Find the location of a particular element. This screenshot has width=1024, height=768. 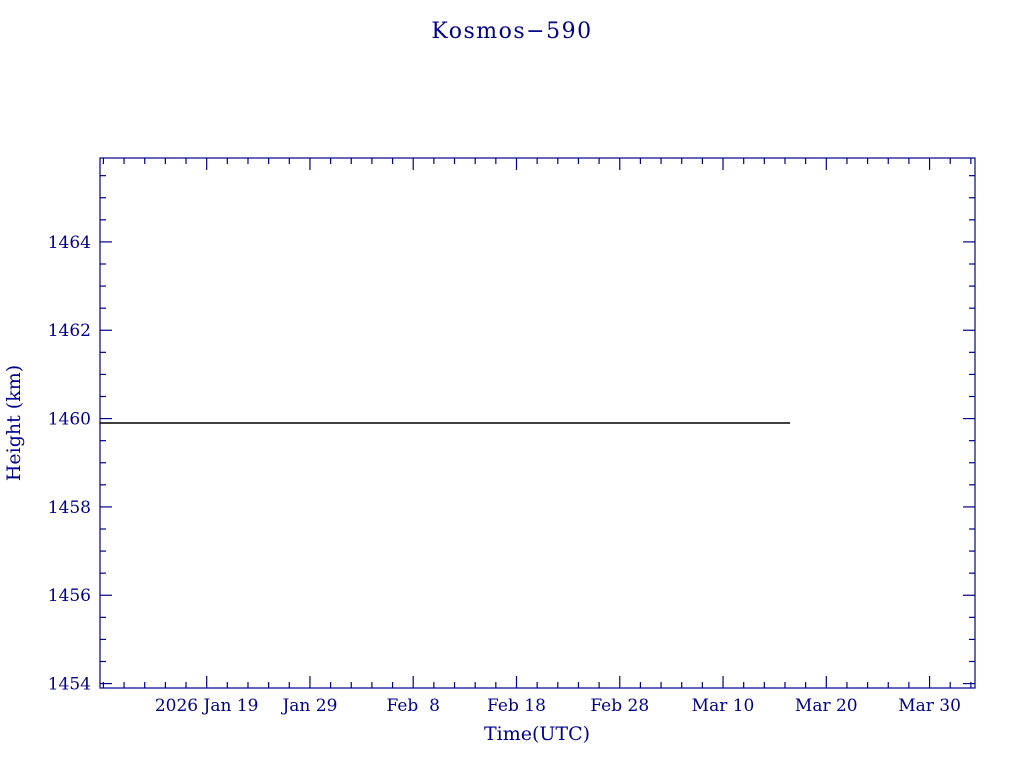

x-tick-label: Feb 18 is located at coordinates (516, 706).